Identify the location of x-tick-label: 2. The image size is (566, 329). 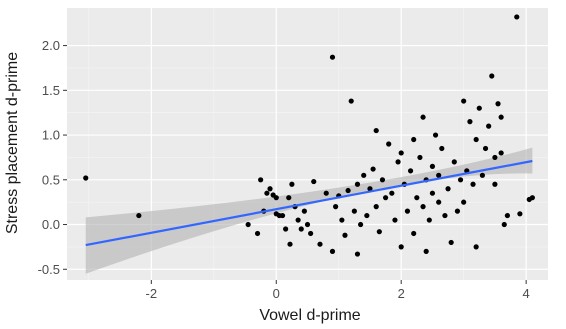
(401, 293).